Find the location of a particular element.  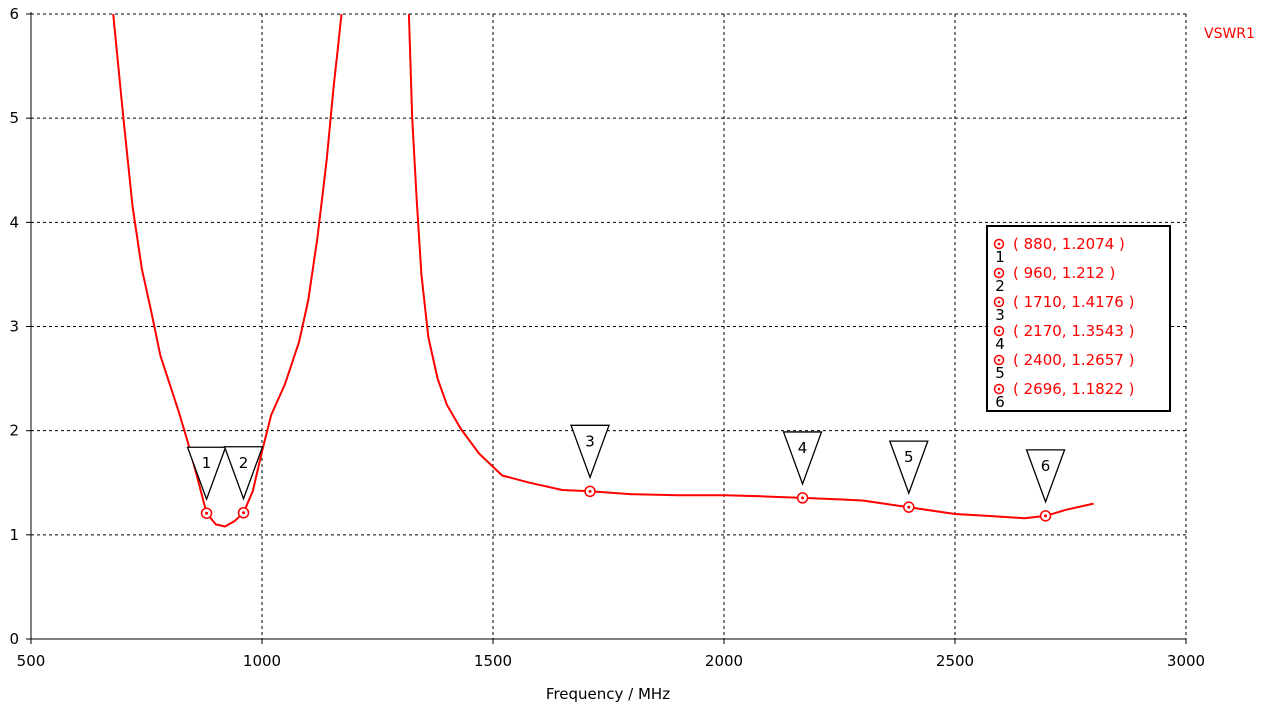

marker-table-row: 5 ( 2400, 1.2657 ) is located at coordinates (1063, 366).